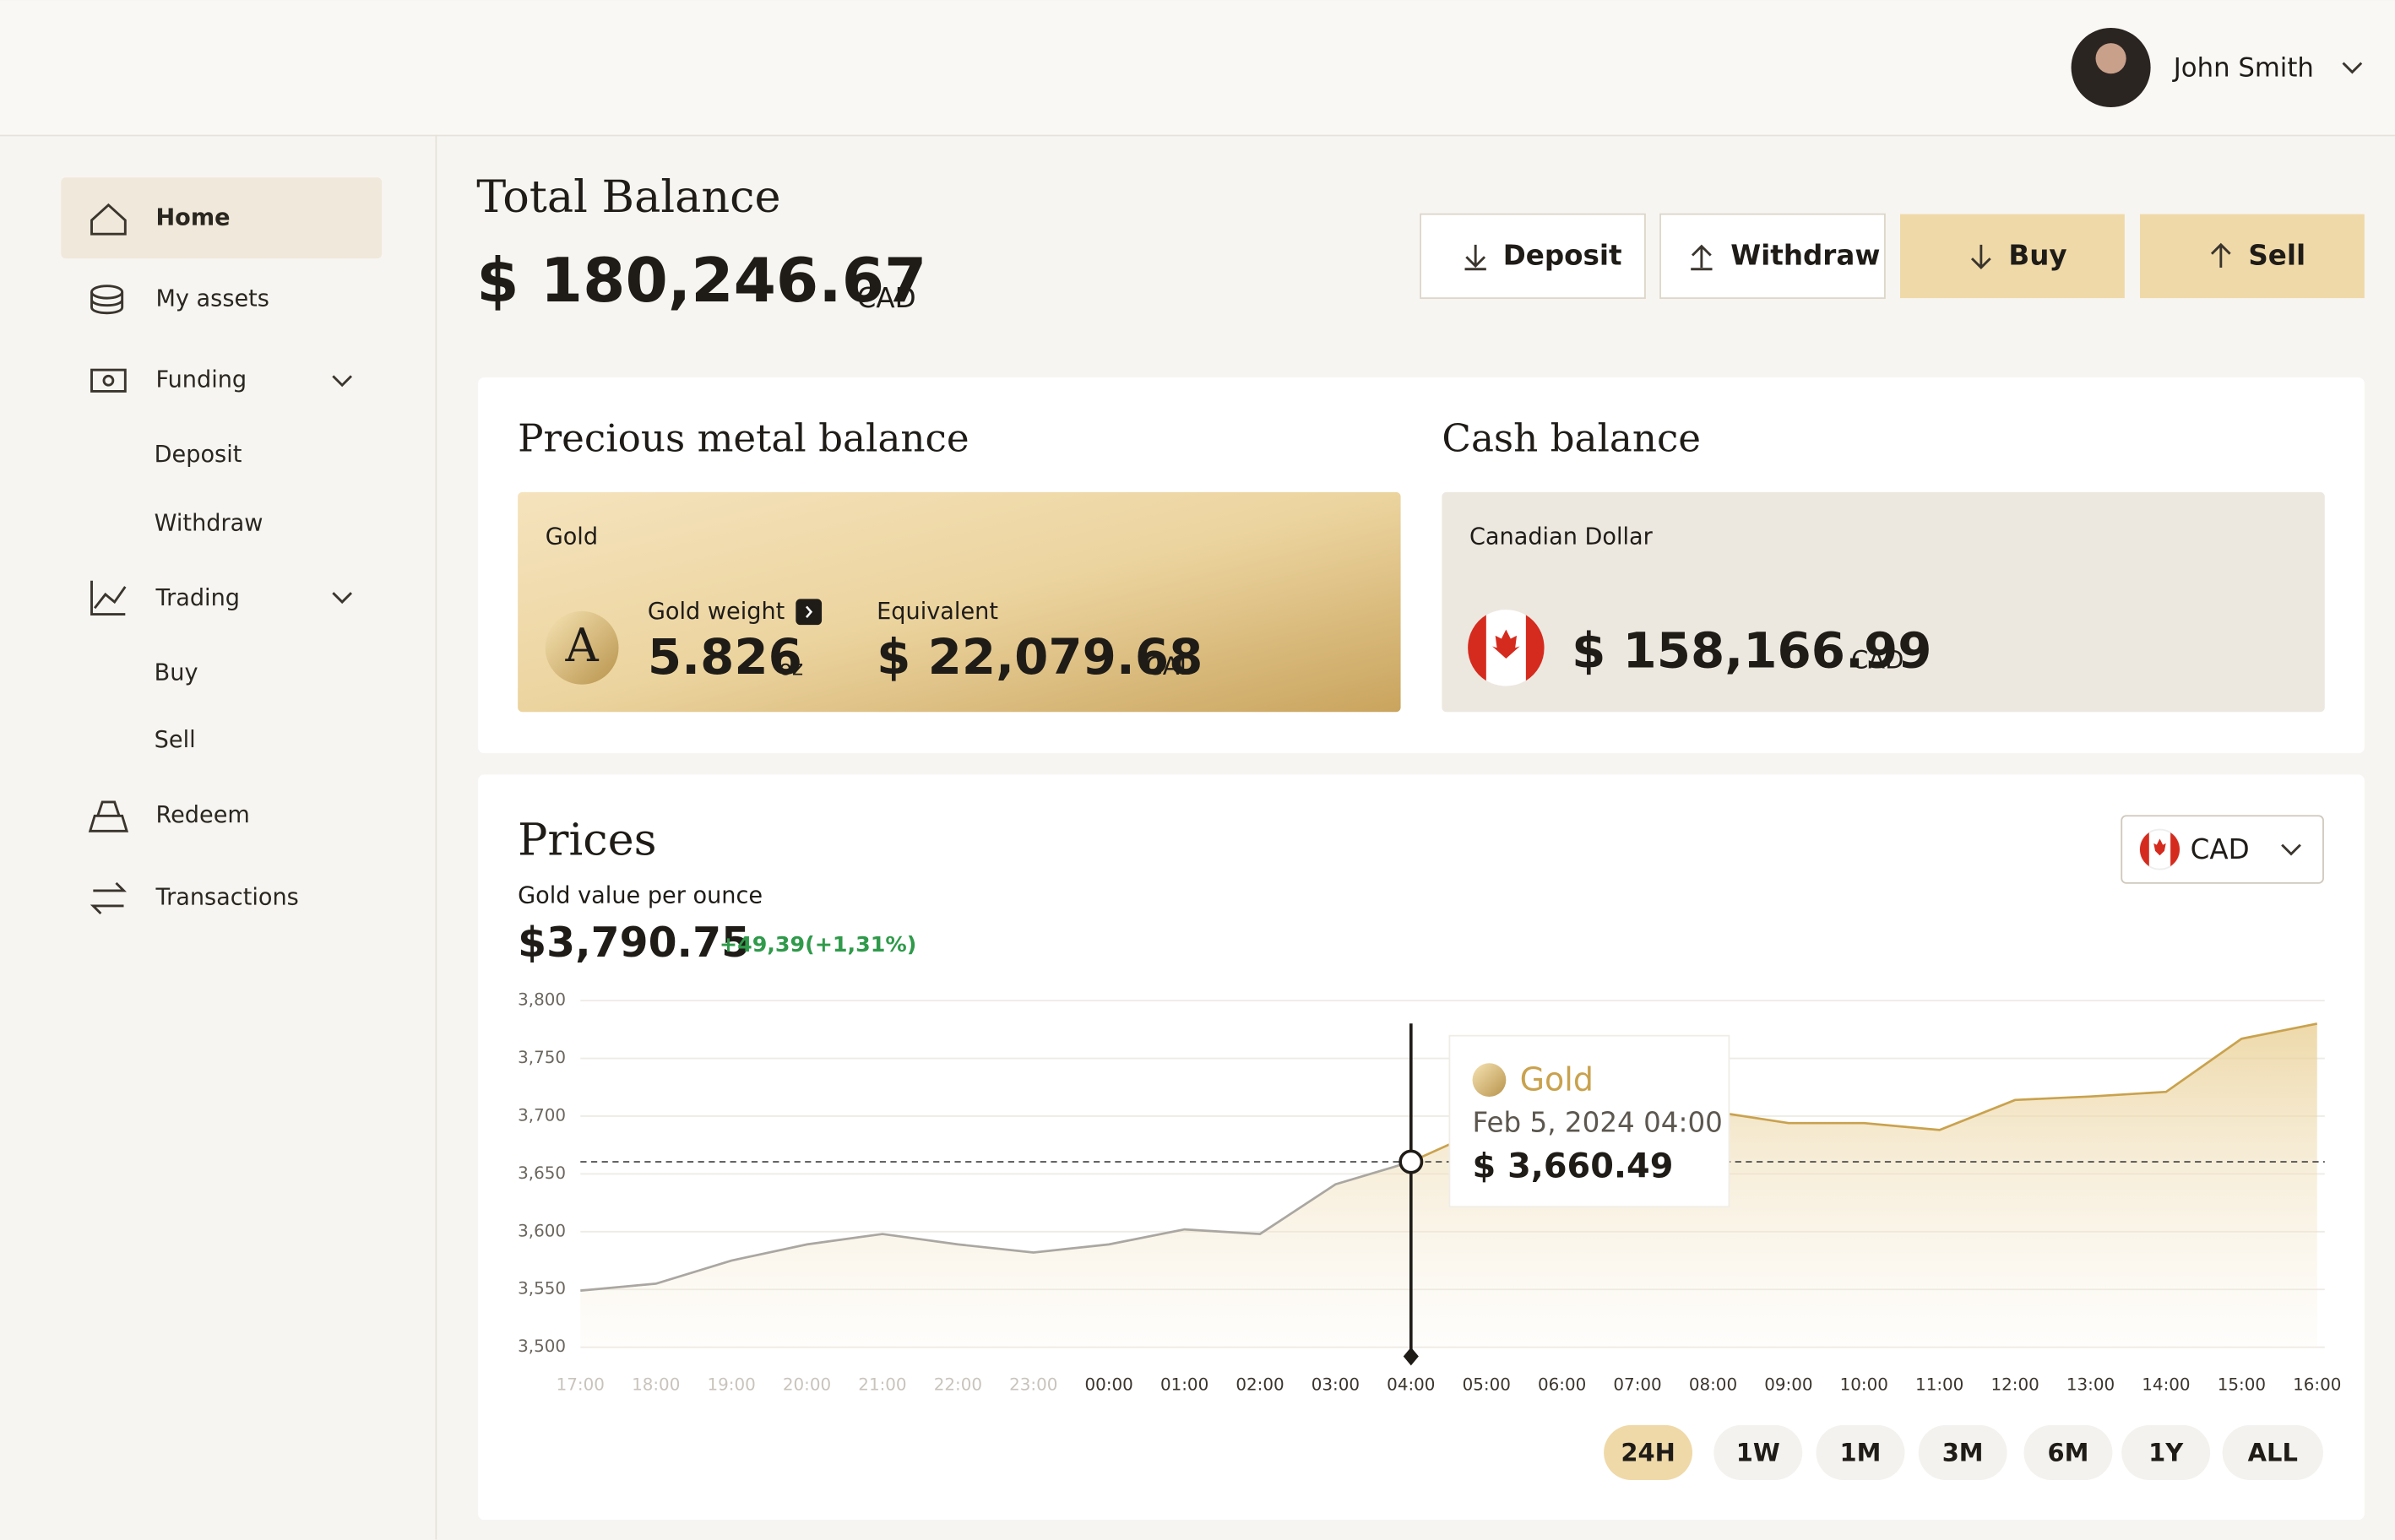  What do you see at coordinates (807, 1384) in the screenshot?
I see `x-tick-label: 20:00` at bounding box center [807, 1384].